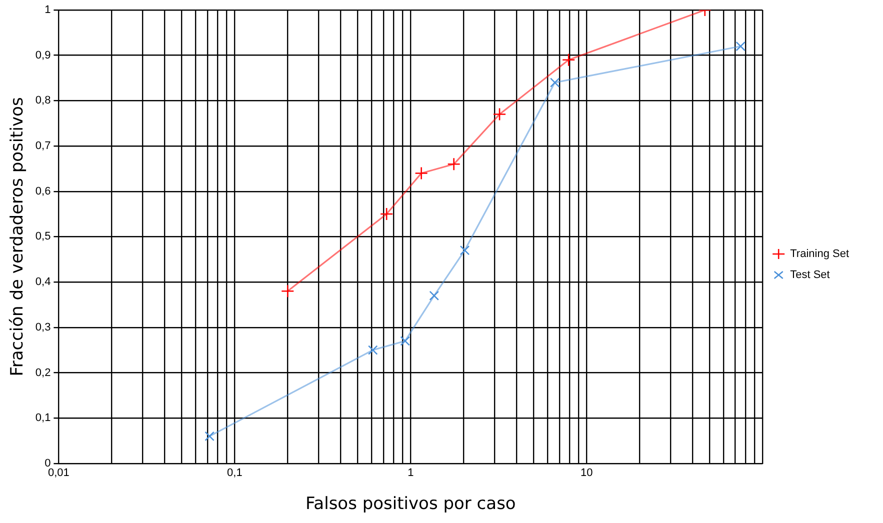  What do you see at coordinates (59, 473) in the screenshot?
I see `x-tick-label: 0,01` at bounding box center [59, 473].